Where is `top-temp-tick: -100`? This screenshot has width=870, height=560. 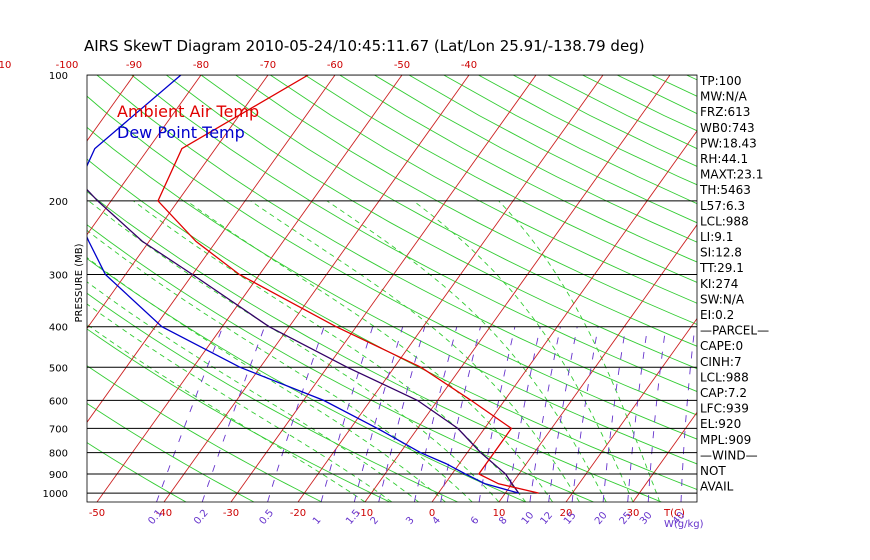 top-temp-tick: -100 is located at coordinates (67, 65).